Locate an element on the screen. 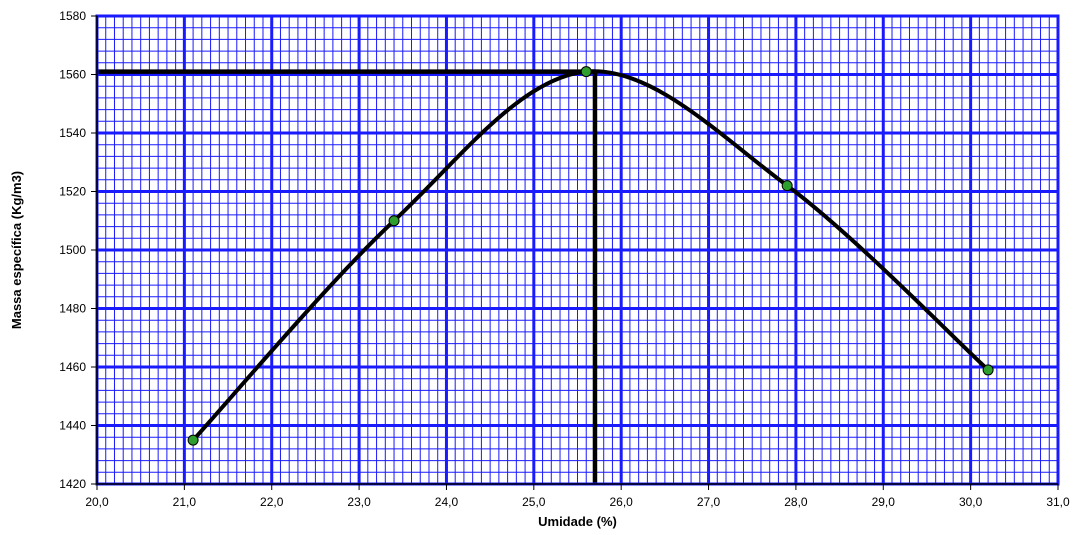 This screenshot has height=535, width=1074. y-tick-labels: 1420 1440 1460 1480 1500 1520 1540 1560 1580 is located at coordinates (72, 250).